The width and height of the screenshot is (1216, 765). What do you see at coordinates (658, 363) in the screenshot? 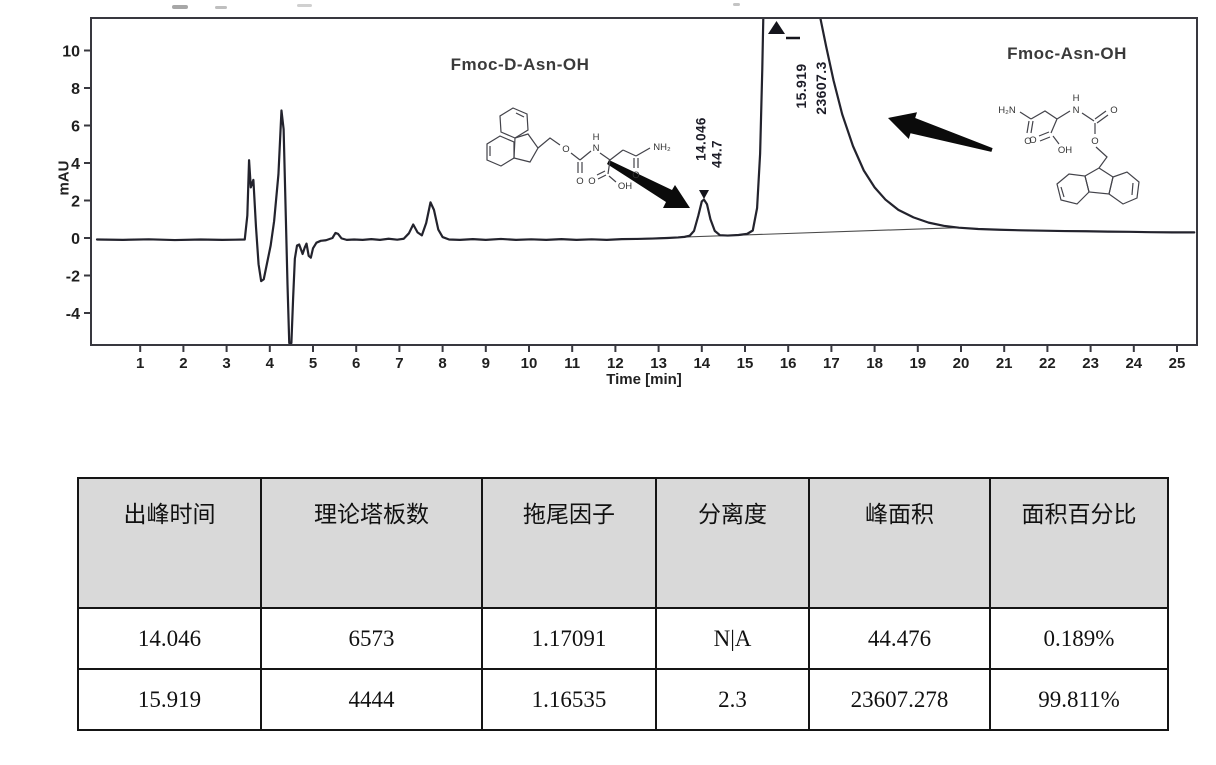
I see `svg-text: 13` at bounding box center [658, 363].